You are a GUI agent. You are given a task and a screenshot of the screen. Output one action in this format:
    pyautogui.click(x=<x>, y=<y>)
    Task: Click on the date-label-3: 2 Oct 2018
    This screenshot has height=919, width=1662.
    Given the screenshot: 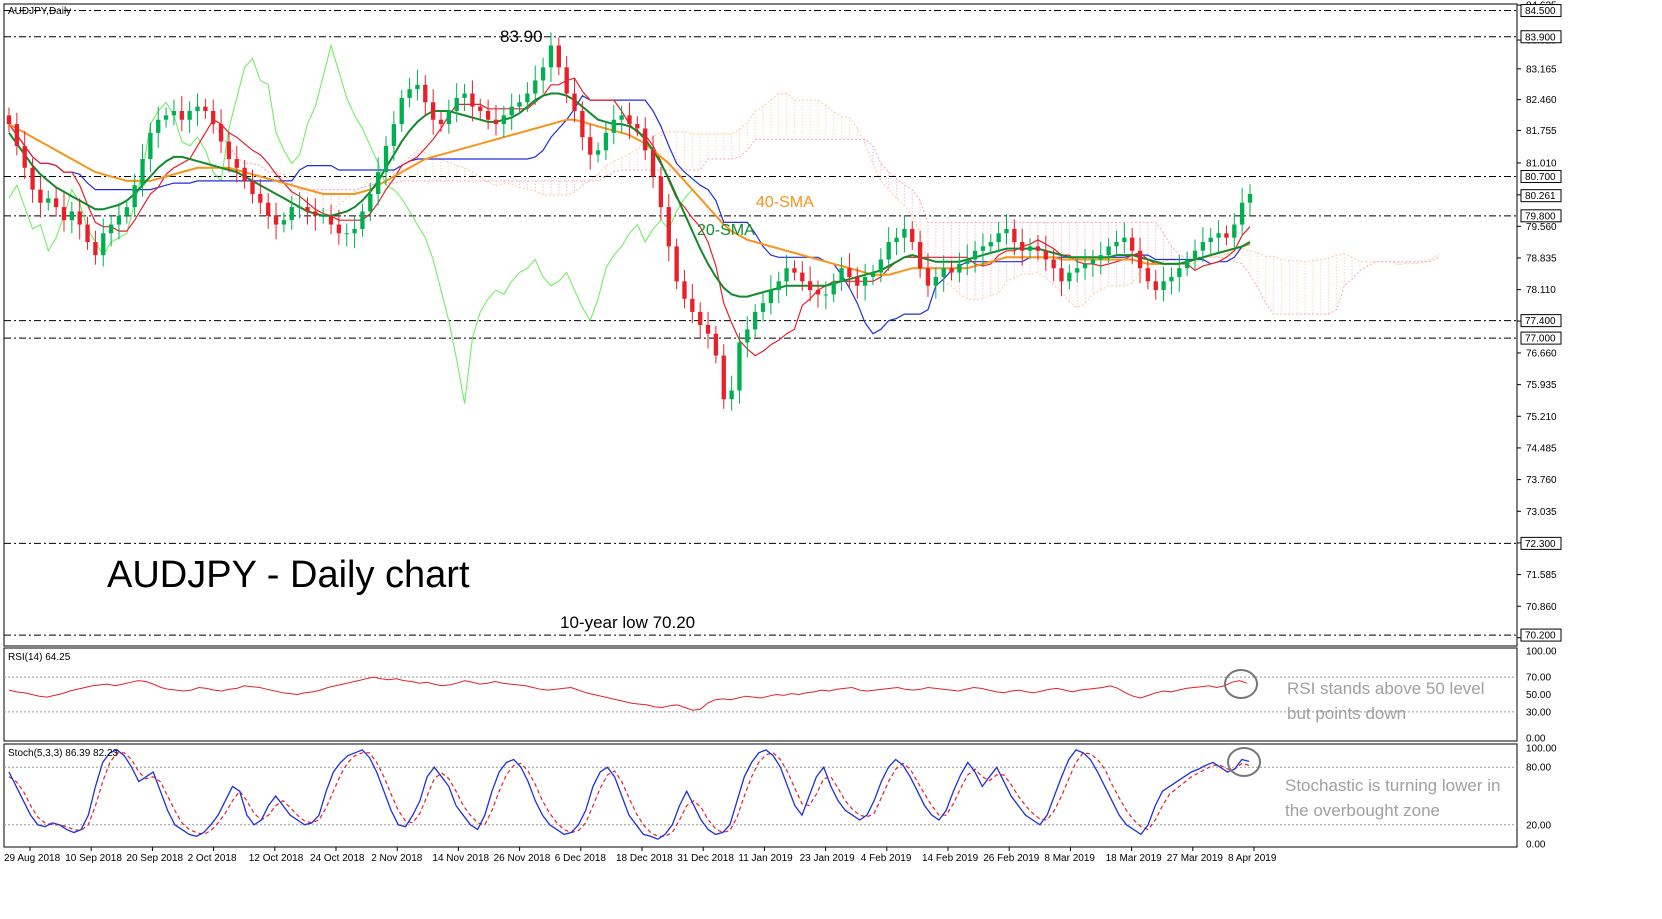 What is the action you would take?
    pyautogui.click(x=212, y=858)
    